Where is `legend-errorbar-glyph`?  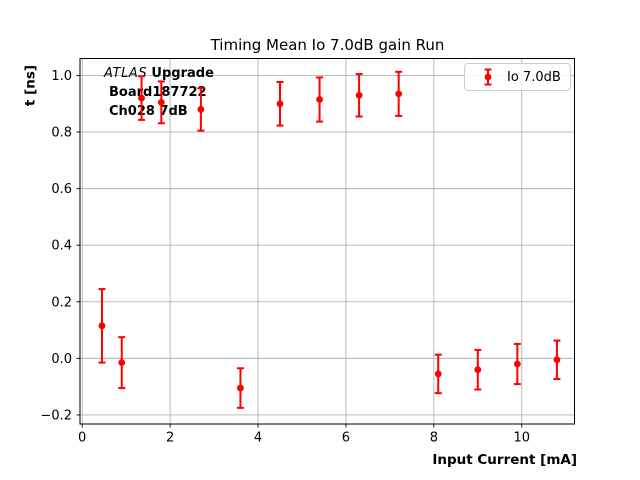 legend-errorbar-glyph is located at coordinates (488, 77).